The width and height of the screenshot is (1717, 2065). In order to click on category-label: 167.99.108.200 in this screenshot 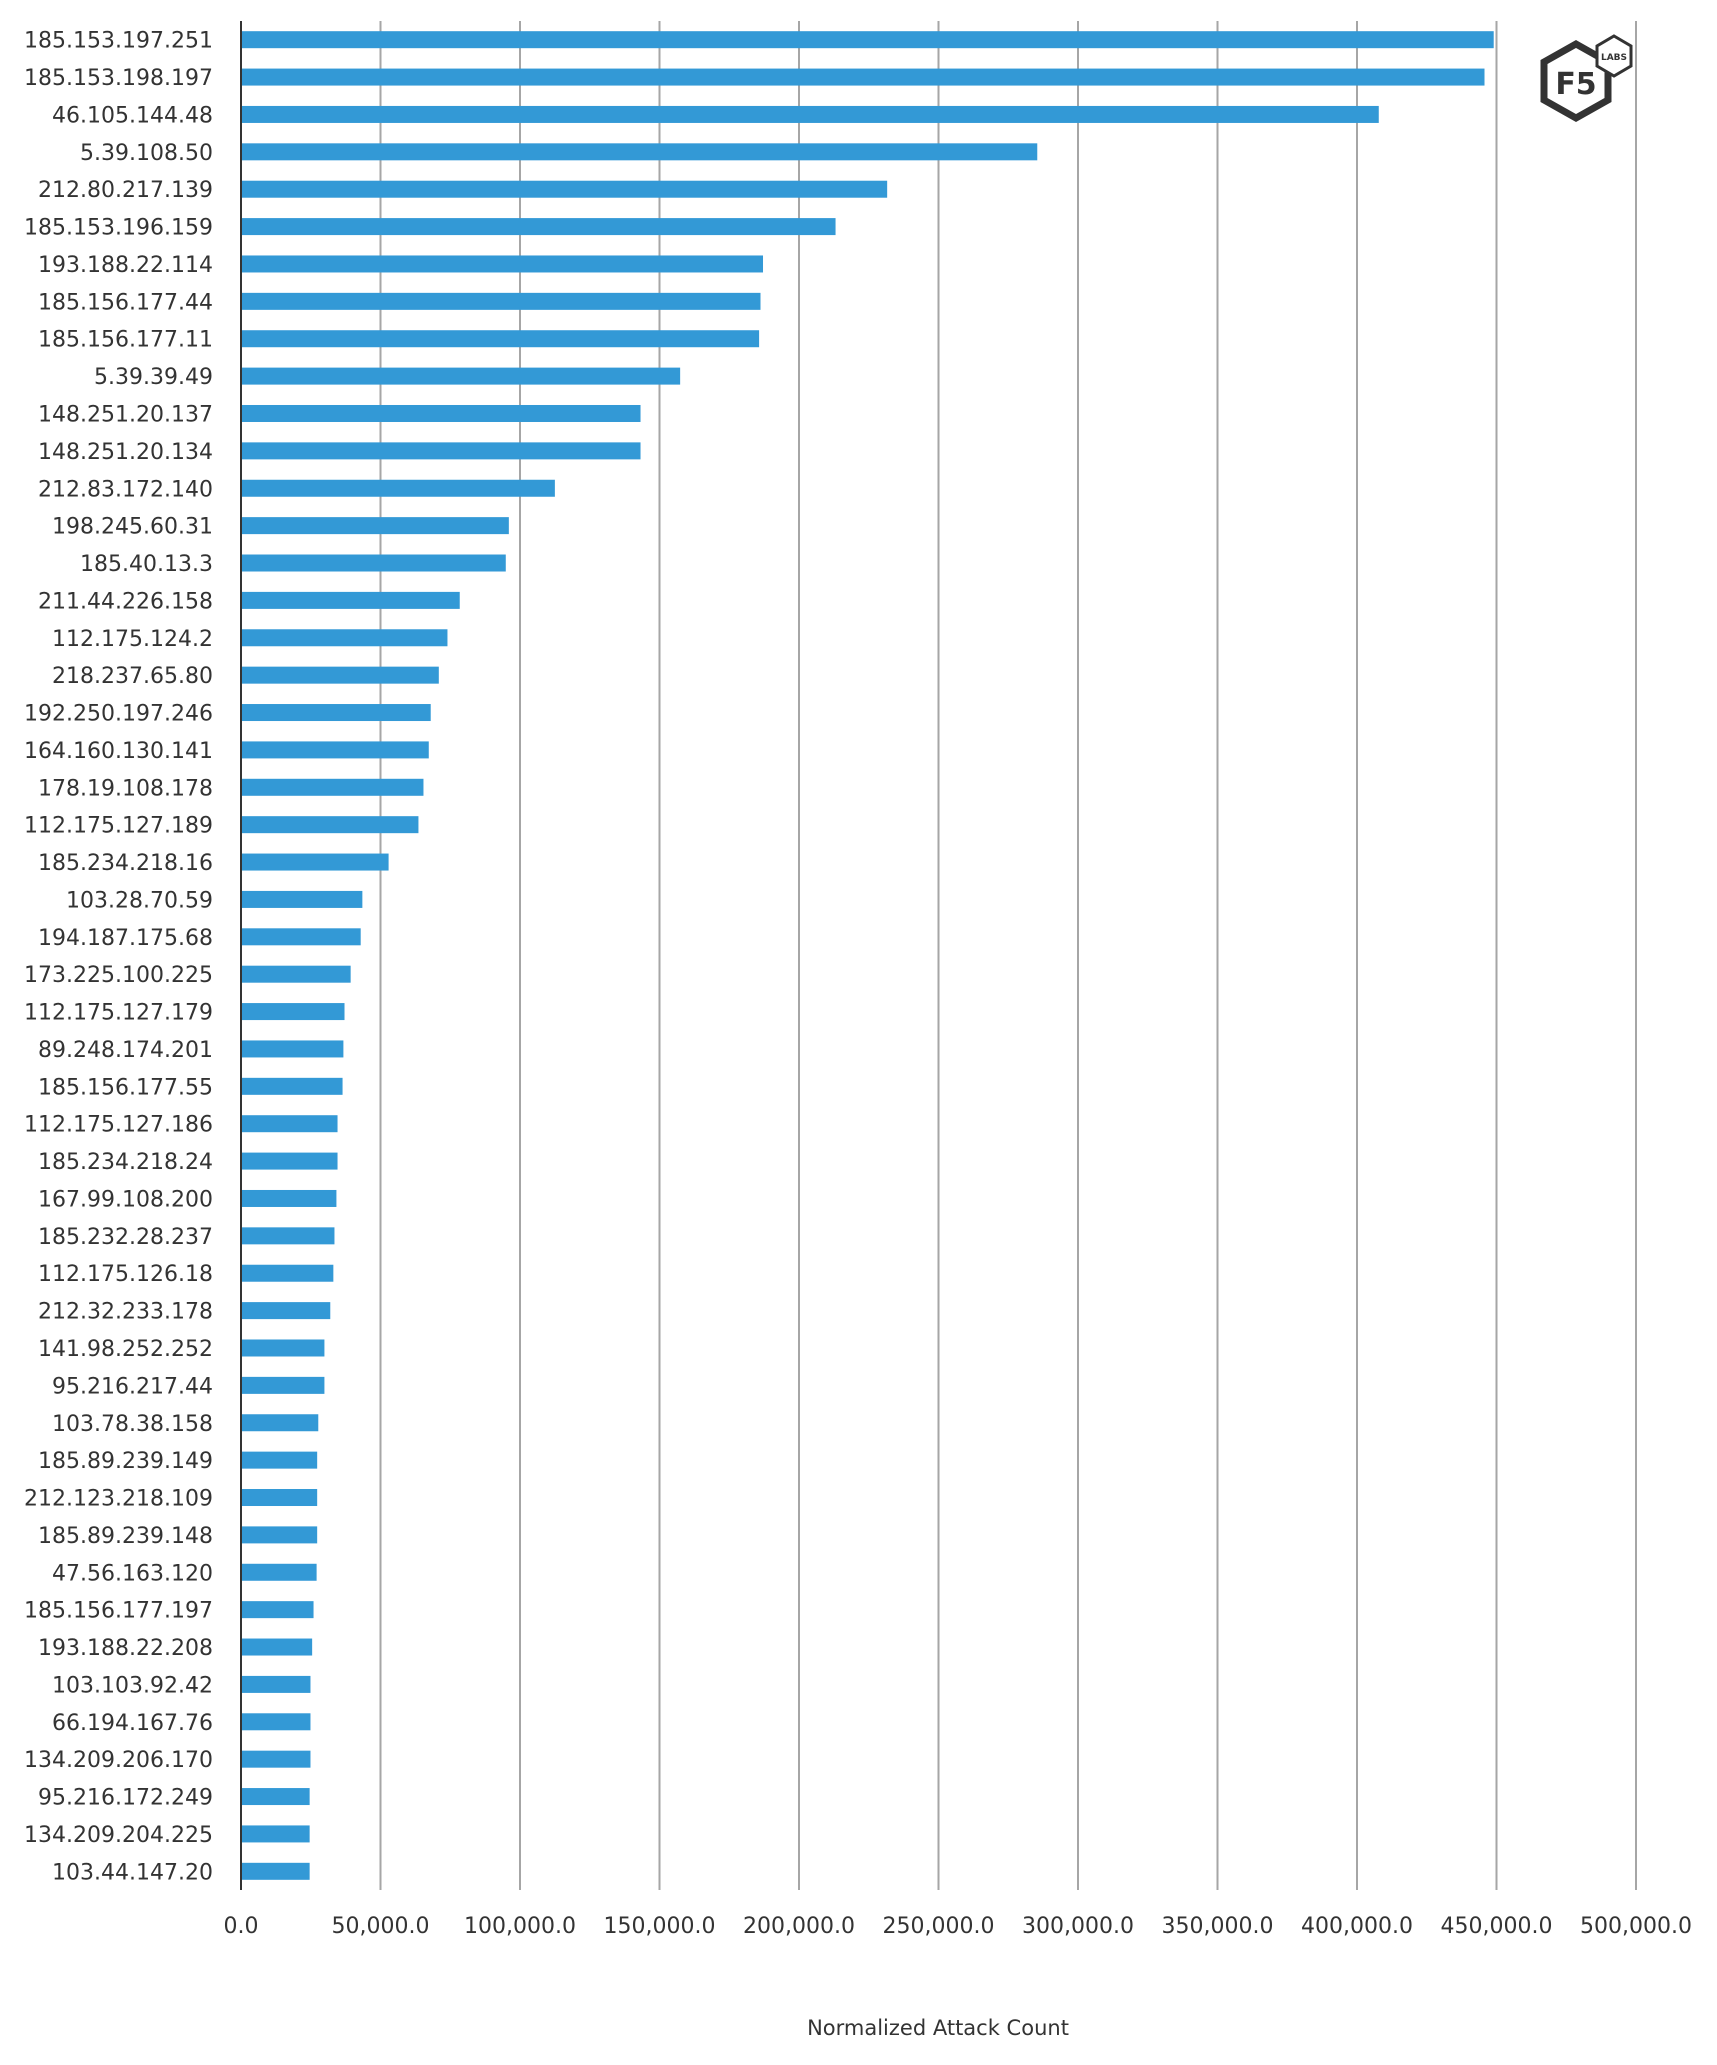, I will do `click(125, 1199)`.